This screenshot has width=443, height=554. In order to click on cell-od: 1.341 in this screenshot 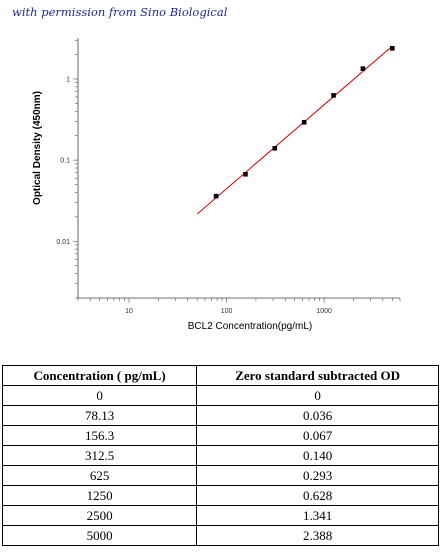, I will do `click(317, 515)`.